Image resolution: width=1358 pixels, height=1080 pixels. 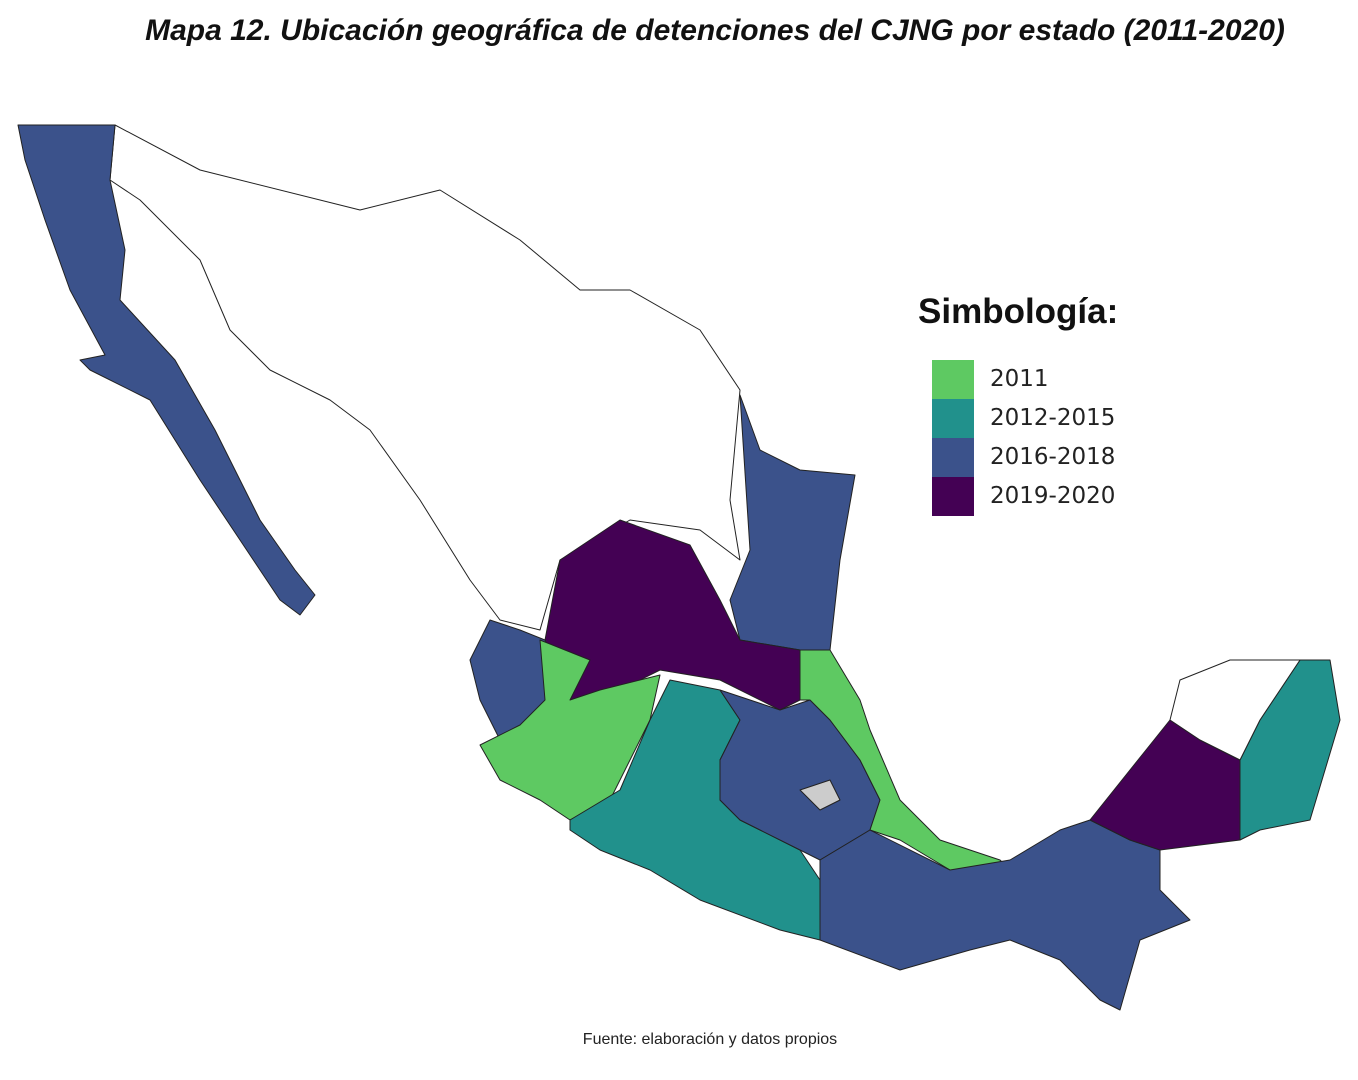 What do you see at coordinates (1235, 710) in the screenshot?
I see `region-white` at bounding box center [1235, 710].